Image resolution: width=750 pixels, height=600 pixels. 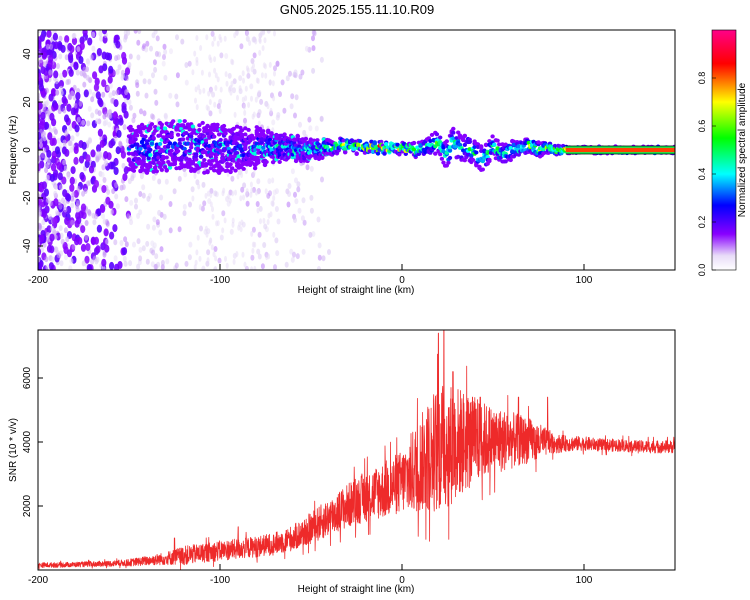 I want to click on spectrogram-x-tick-label: -200, so click(x=38, y=280).